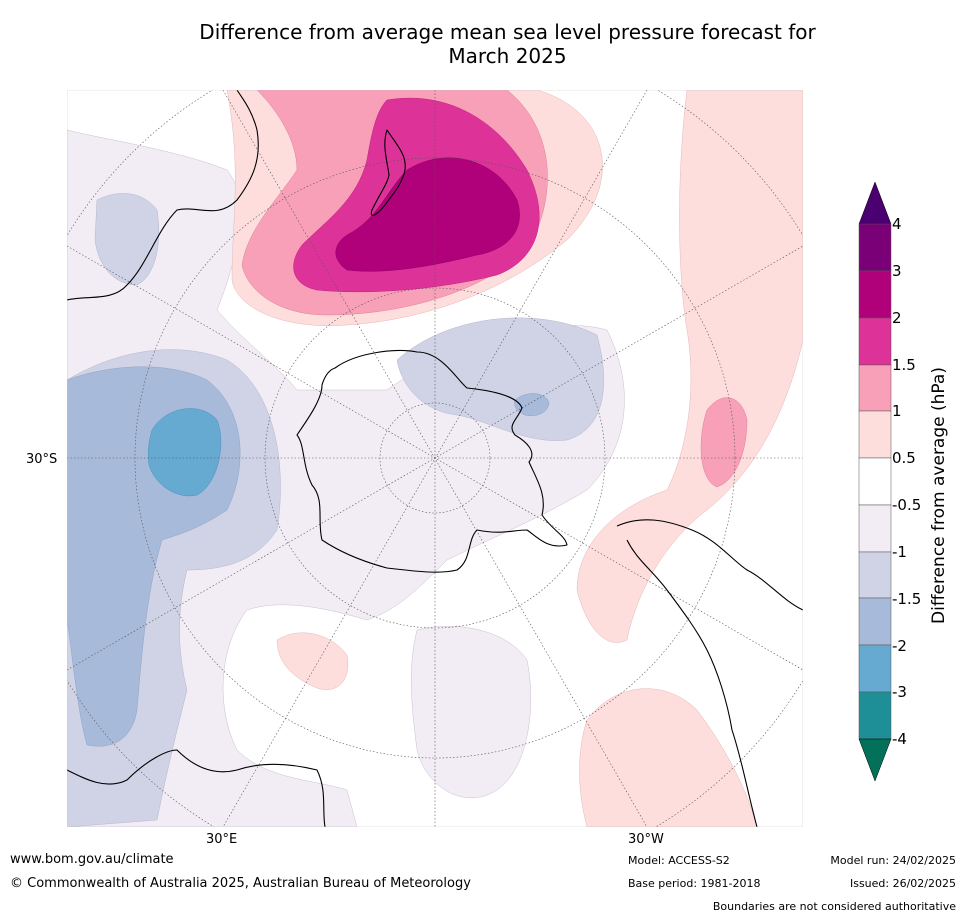 The image size is (965, 919). Describe the element at coordinates (939, 495) in the screenshot. I see `colorbar-title: Difference from average (hPa)` at that location.